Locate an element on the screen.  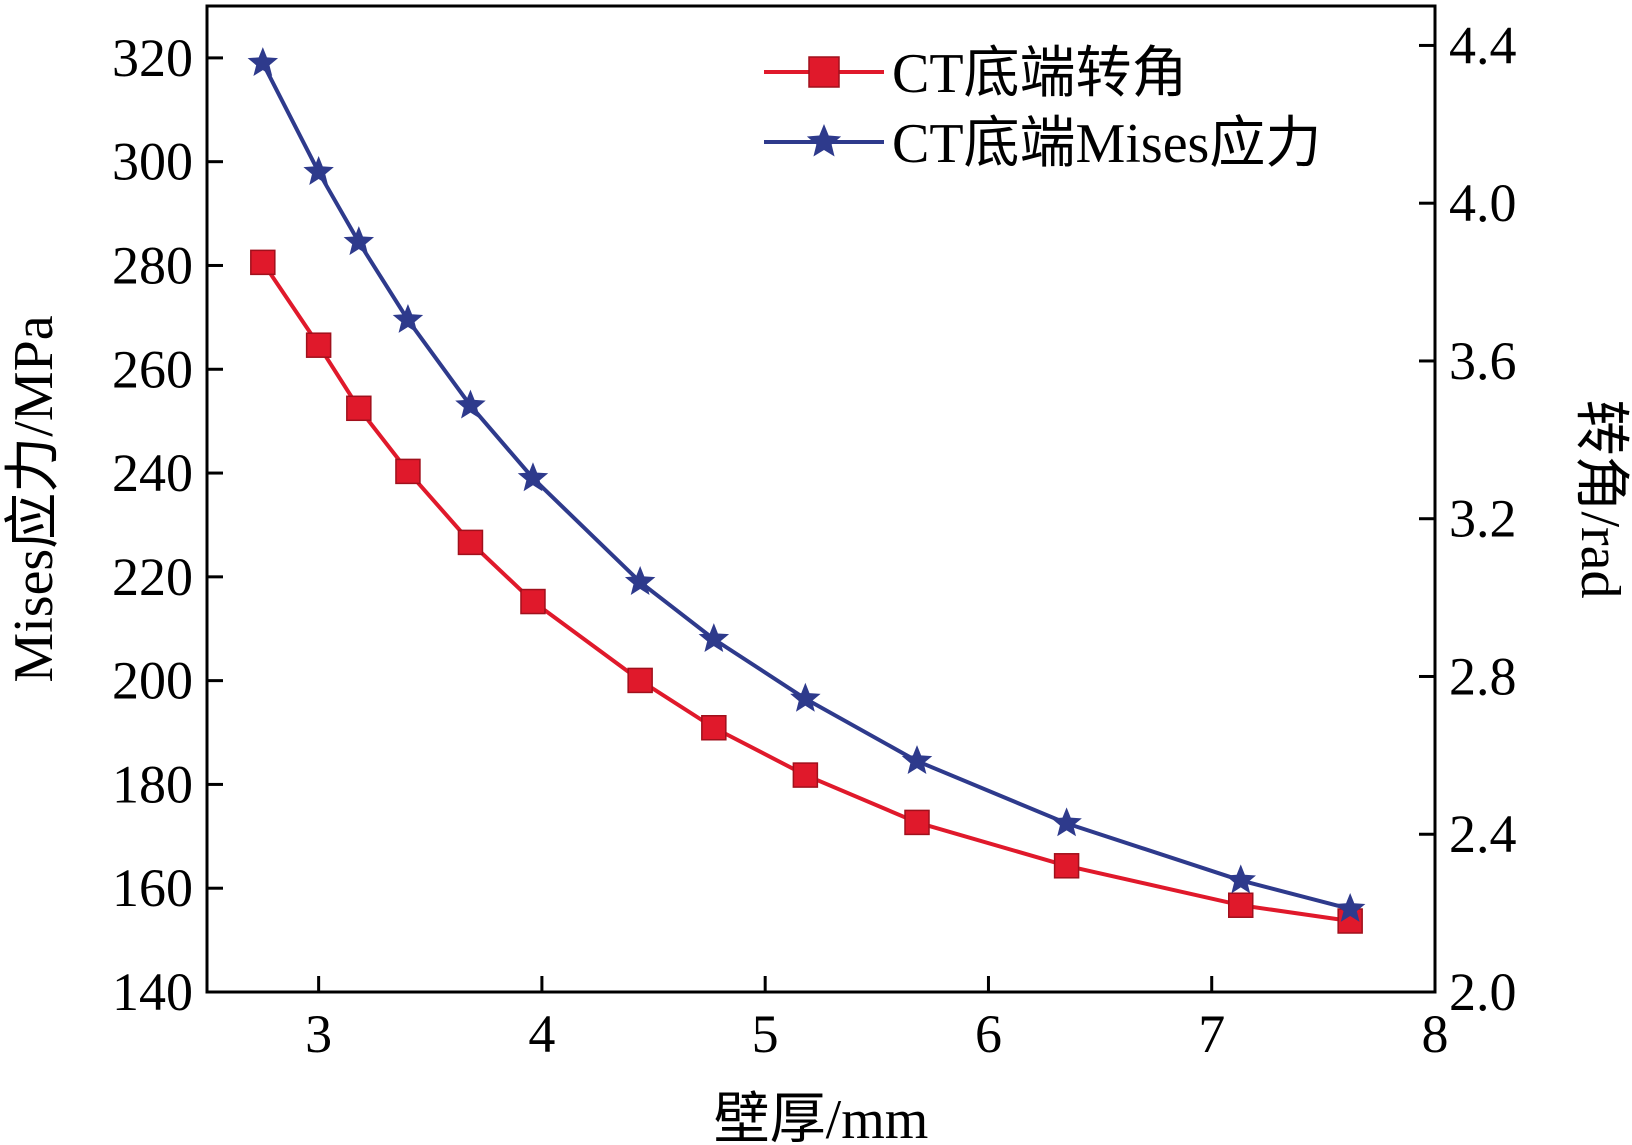
right-y-tick-label: 3.2 is located at coordinates (1483, 519).